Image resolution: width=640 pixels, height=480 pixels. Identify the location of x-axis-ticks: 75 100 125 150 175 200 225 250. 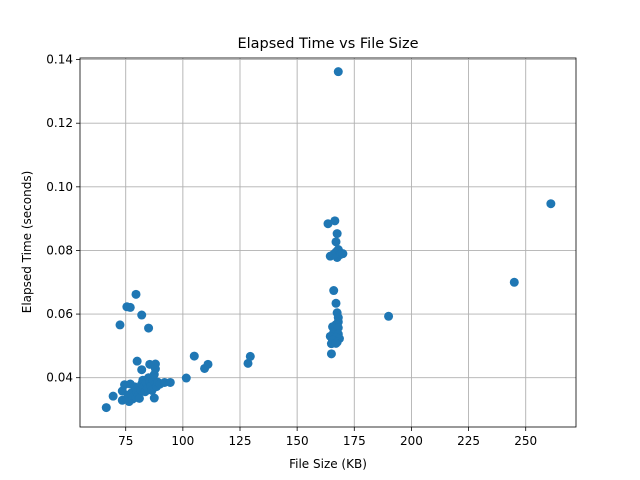
(327, 437).